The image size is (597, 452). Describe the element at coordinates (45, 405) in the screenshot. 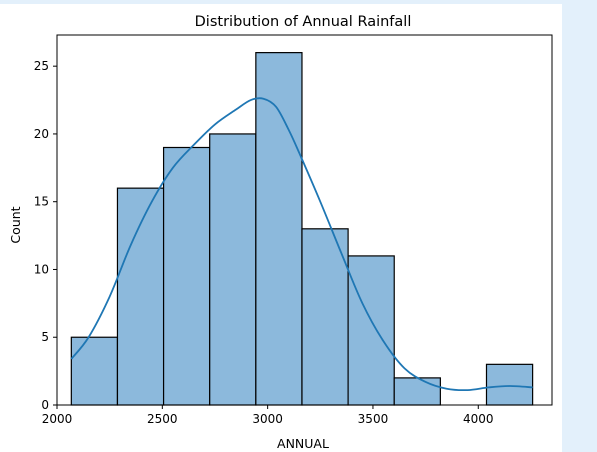

I see `y-tick-label: 0` at that location.